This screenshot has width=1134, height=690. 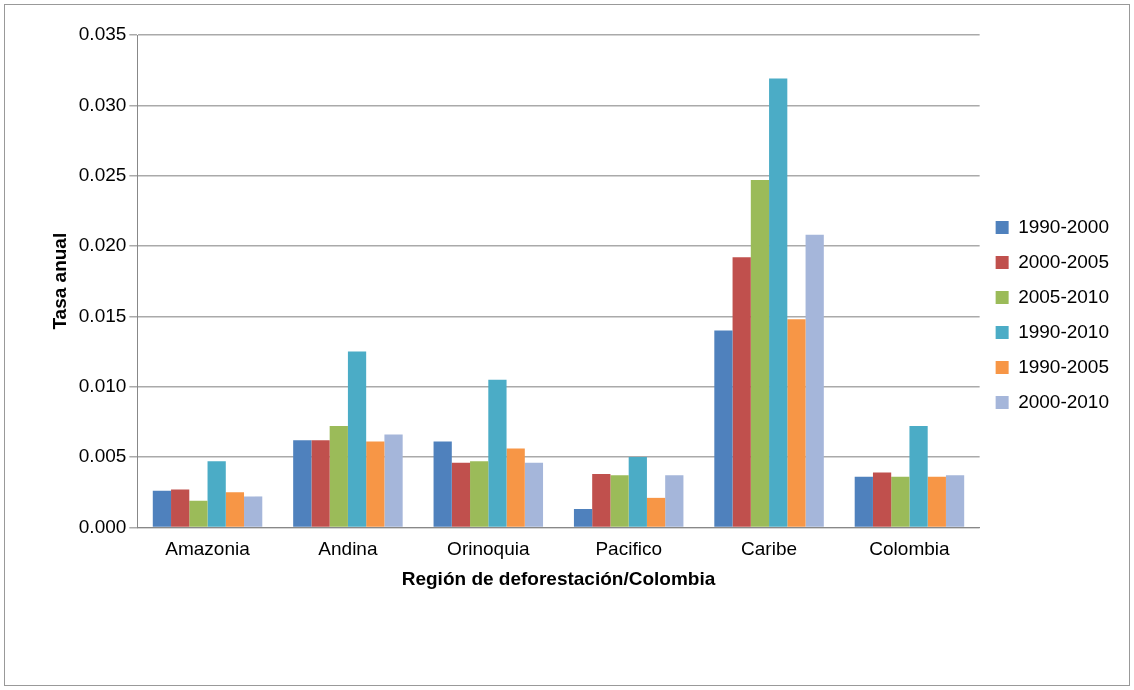 What do you see at coordinates (769, 549) in the screenshot?
I see `x-tick-label: Caribe` at bounding box center [769, 549].